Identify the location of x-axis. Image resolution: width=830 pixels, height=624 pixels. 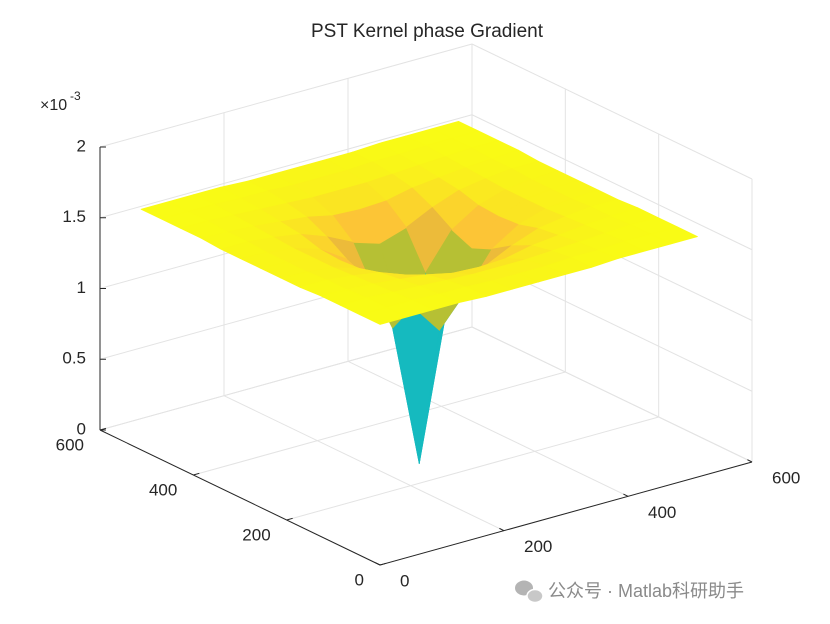
(566, 513).